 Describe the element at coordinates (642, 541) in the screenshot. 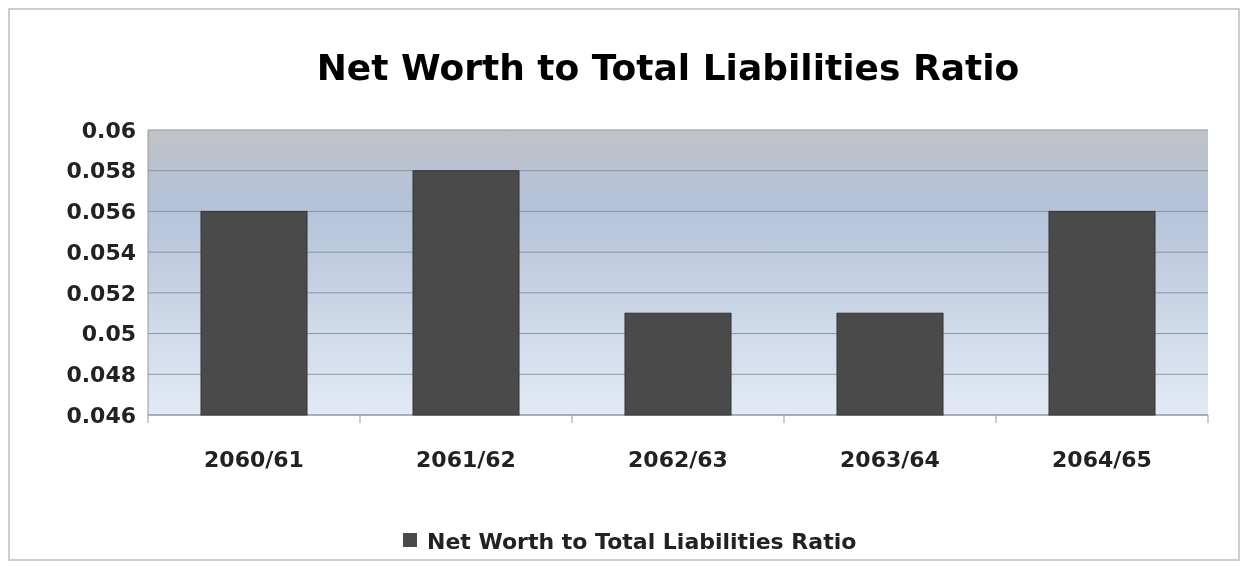

I see `text: Net Worth to Total Liabilities Ratio` at that location.